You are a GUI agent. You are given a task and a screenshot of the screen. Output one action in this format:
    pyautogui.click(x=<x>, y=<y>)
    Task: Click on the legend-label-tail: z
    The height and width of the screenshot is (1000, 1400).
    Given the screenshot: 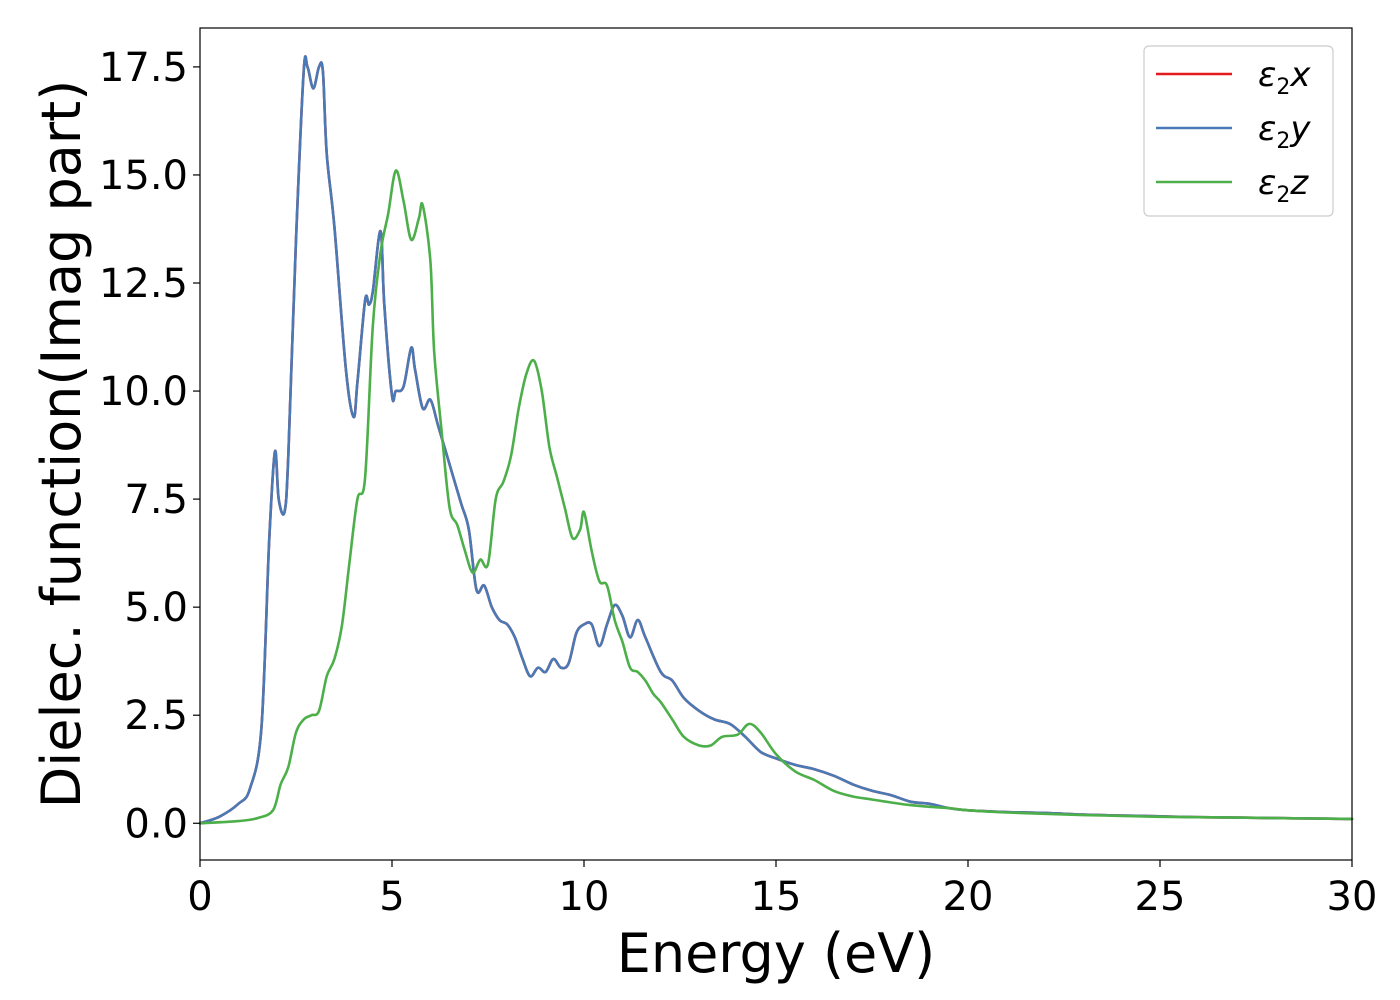 What is the action you would take?
    pyautogui.click(x=1299, y=183)
    